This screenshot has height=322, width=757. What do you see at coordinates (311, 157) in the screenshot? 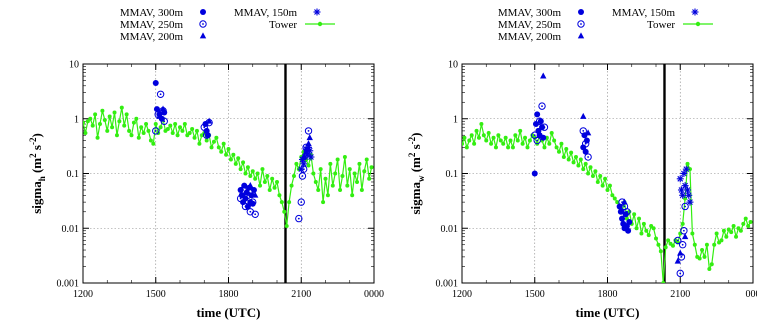
I see `left-mmav-150m-point` at bounding box center [311, 157].